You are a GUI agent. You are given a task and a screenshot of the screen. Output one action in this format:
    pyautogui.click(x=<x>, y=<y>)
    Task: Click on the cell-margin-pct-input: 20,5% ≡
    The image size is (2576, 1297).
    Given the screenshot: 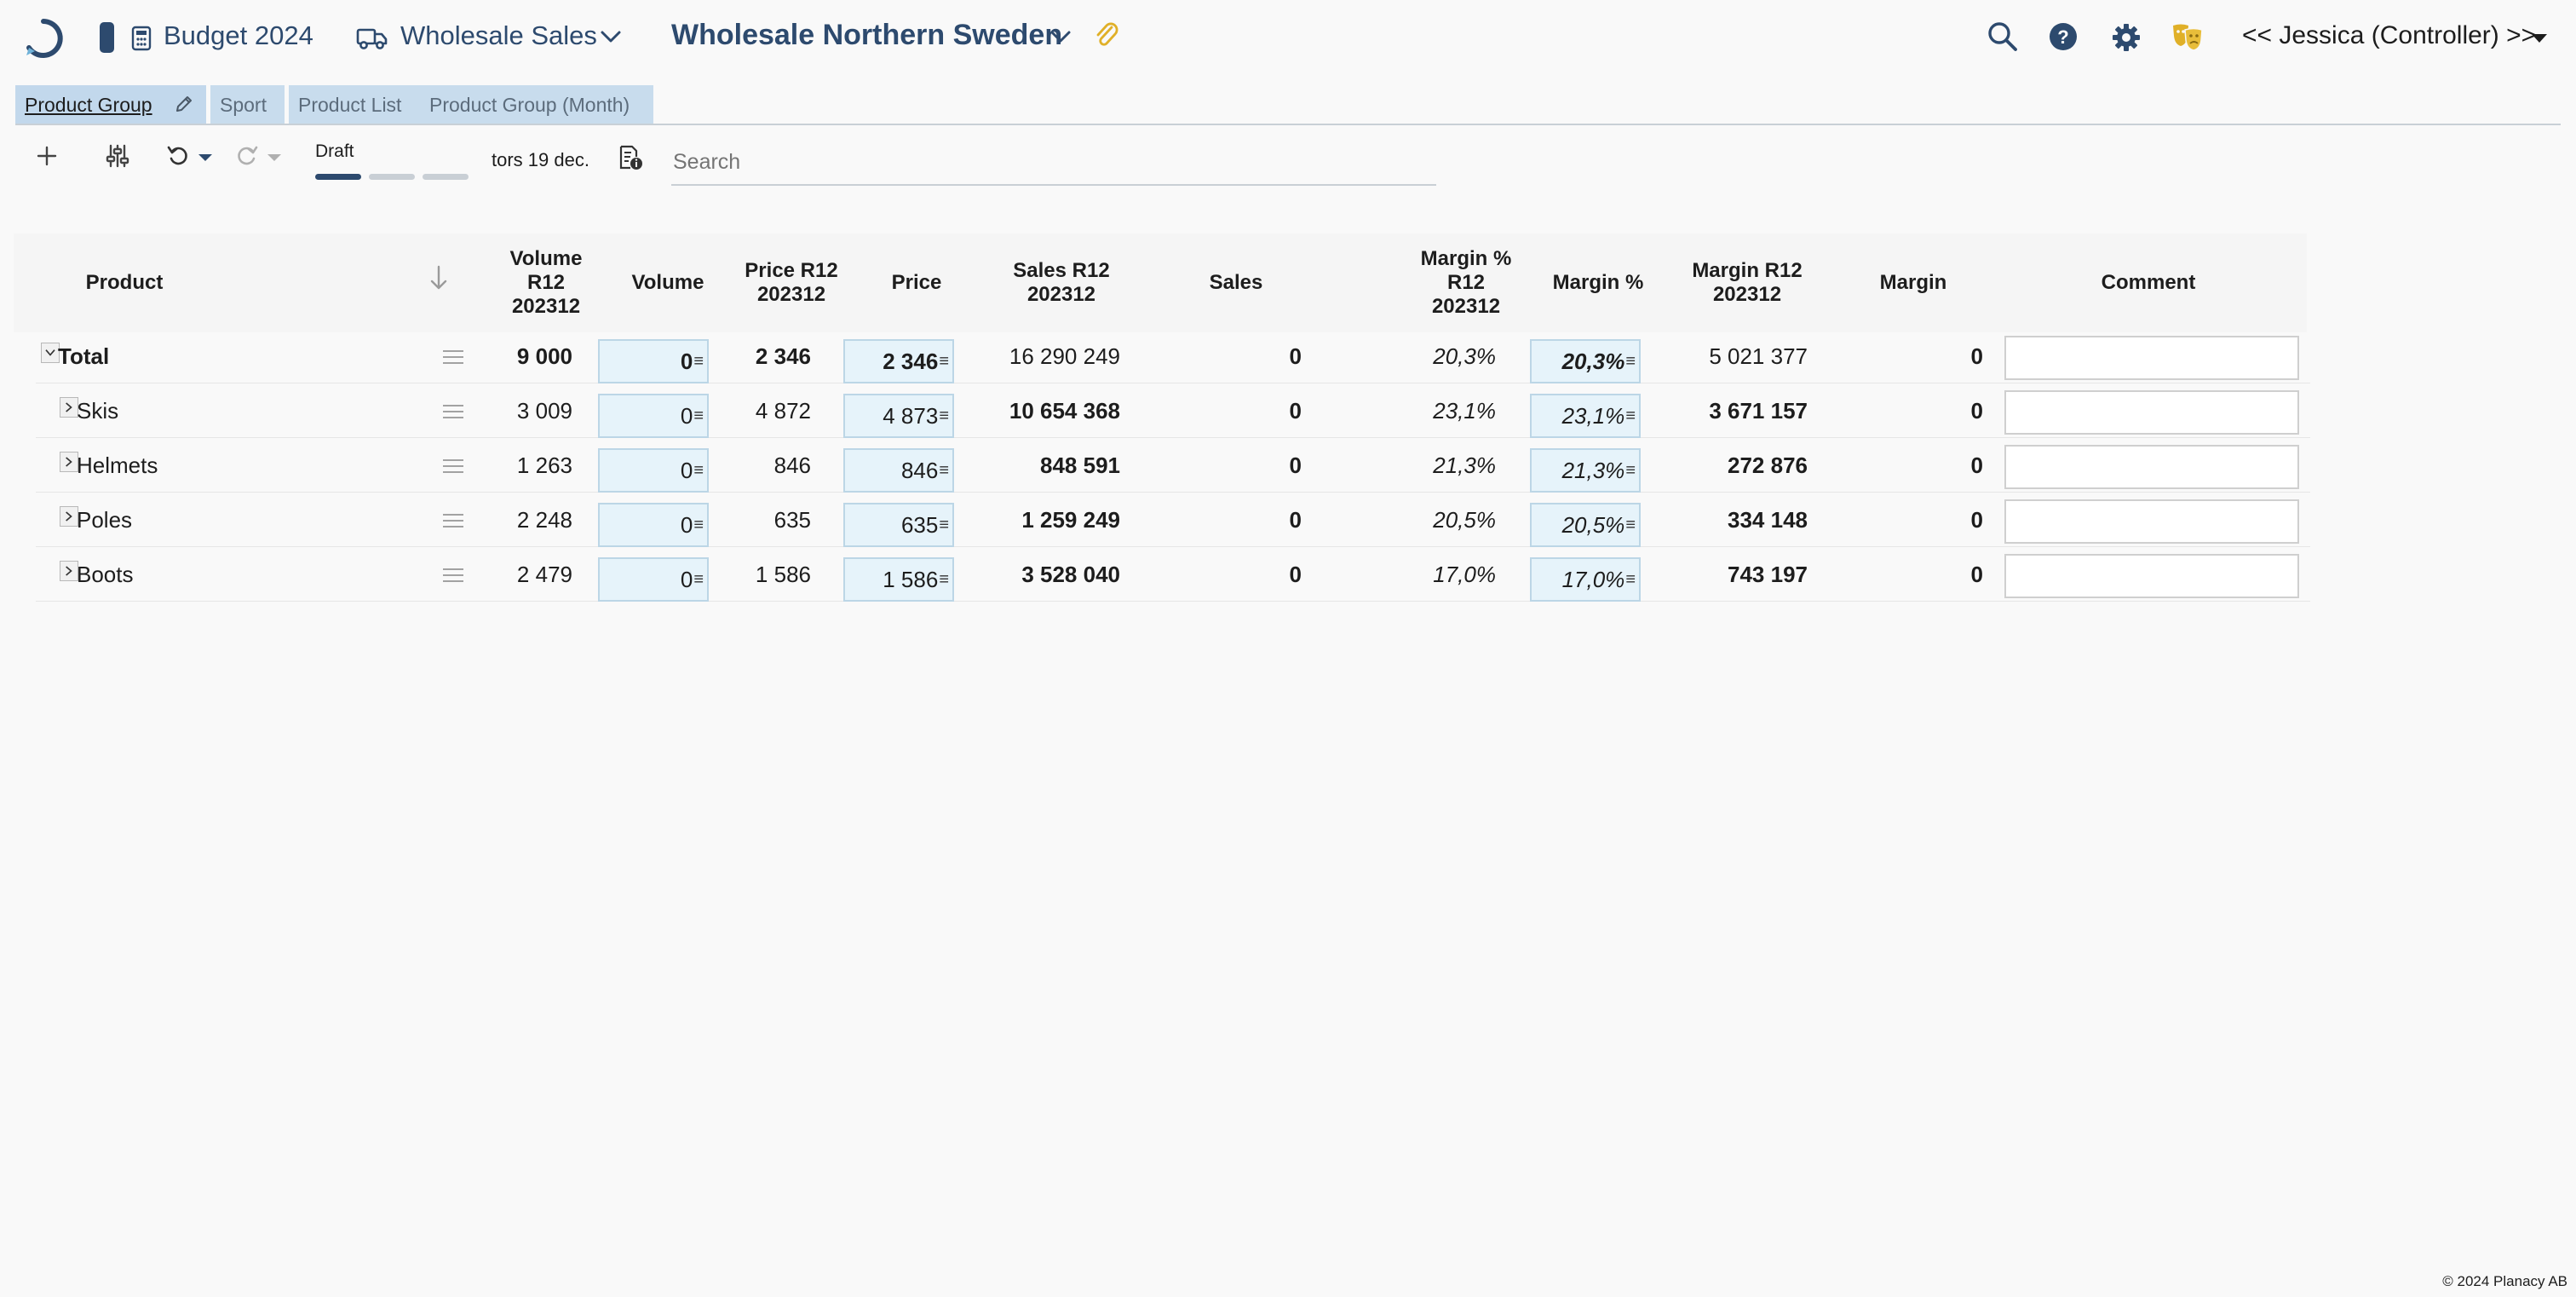 What is the action you would take?
    pyautogui.click(x=1586, y=525)
    